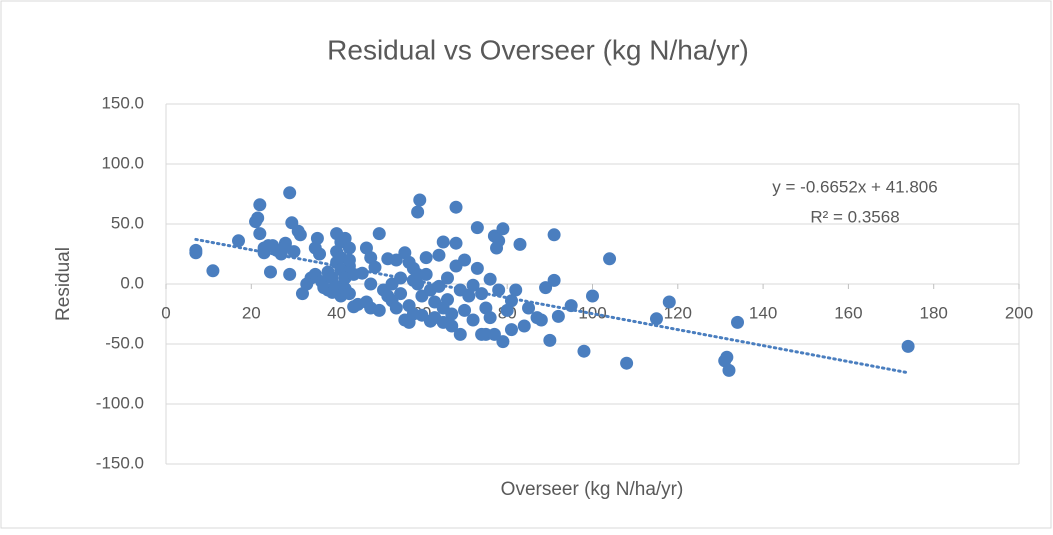  I want to click on y-tick-label: 50.0, so click(127, 222).